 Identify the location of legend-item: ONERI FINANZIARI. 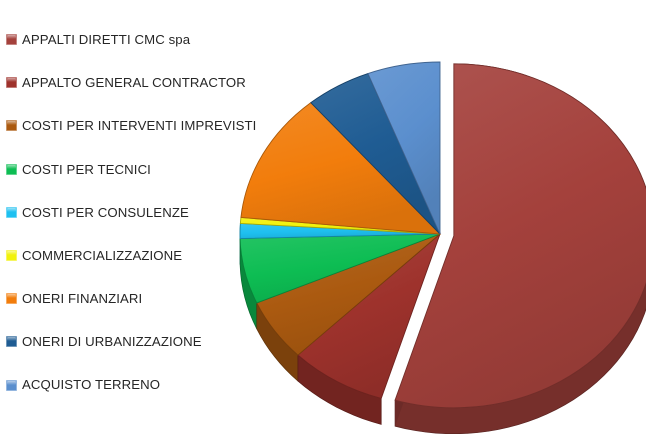
(142, 298).